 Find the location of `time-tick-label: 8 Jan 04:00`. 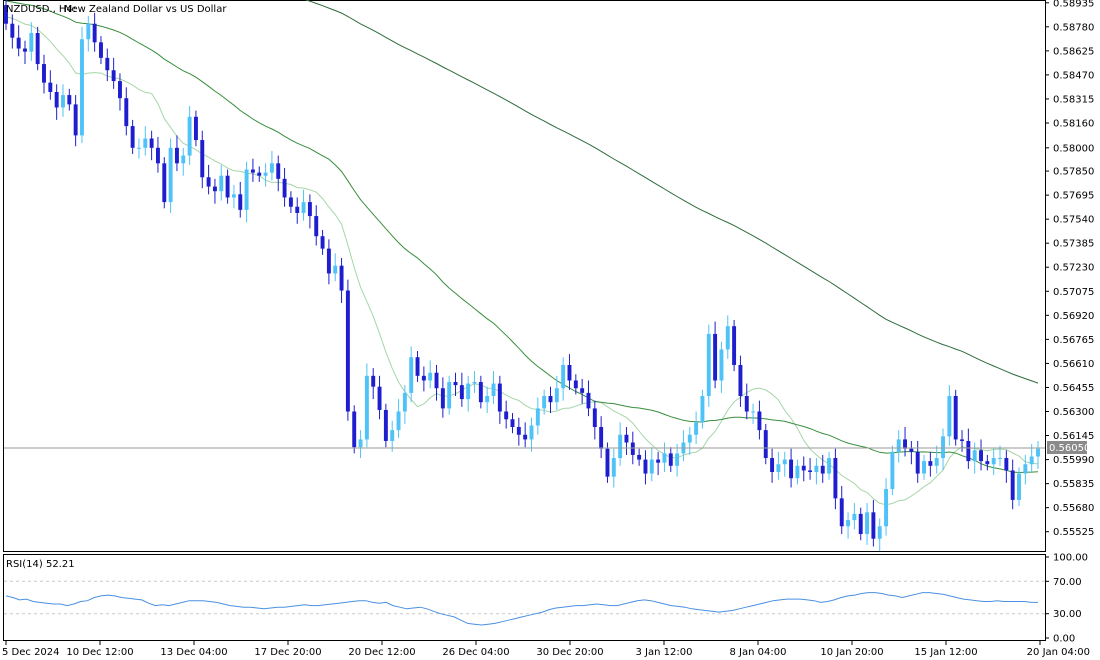

time-tick-label: 8 Jan 04:00 is located at coordinates (758, 652).